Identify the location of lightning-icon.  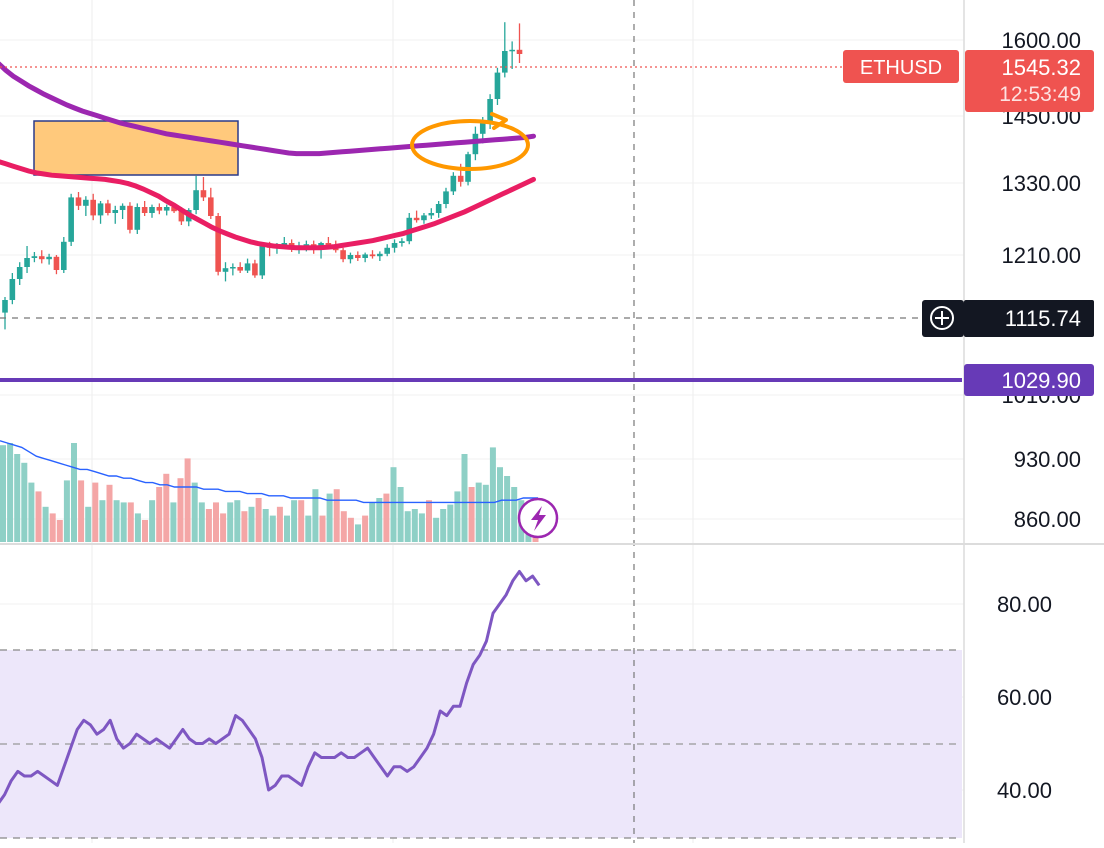
(538, 518).